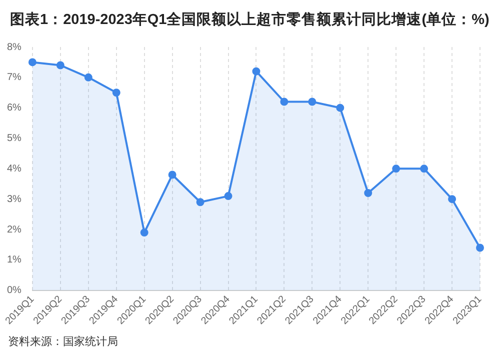 This screenshot has width=500, height=362. I want to click on y-tick-label: 4%, so click(14, 168).